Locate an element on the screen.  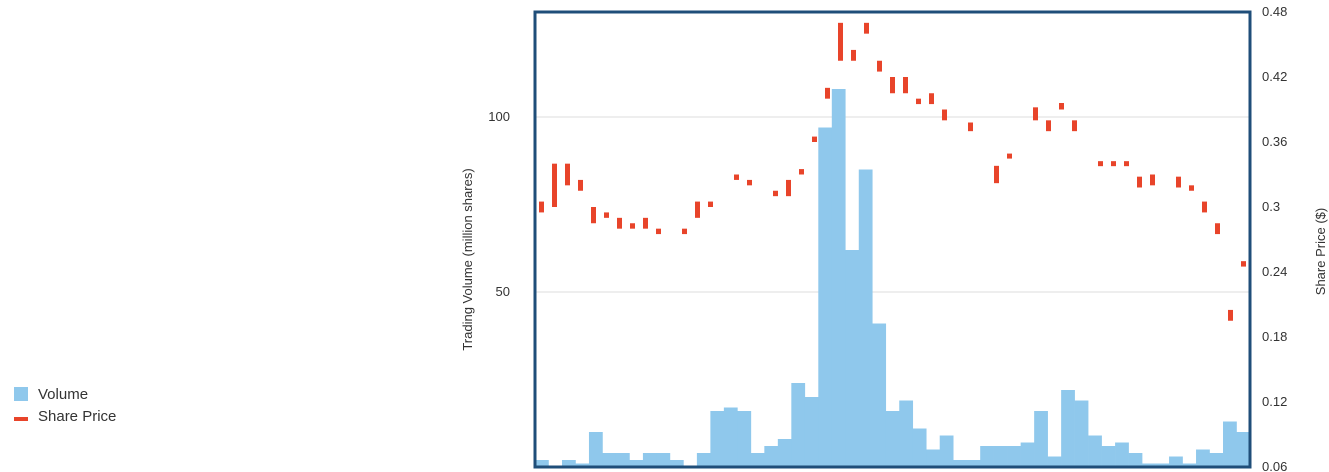
right-tick-label: 0.24 is located at coordinates (1274, 271).